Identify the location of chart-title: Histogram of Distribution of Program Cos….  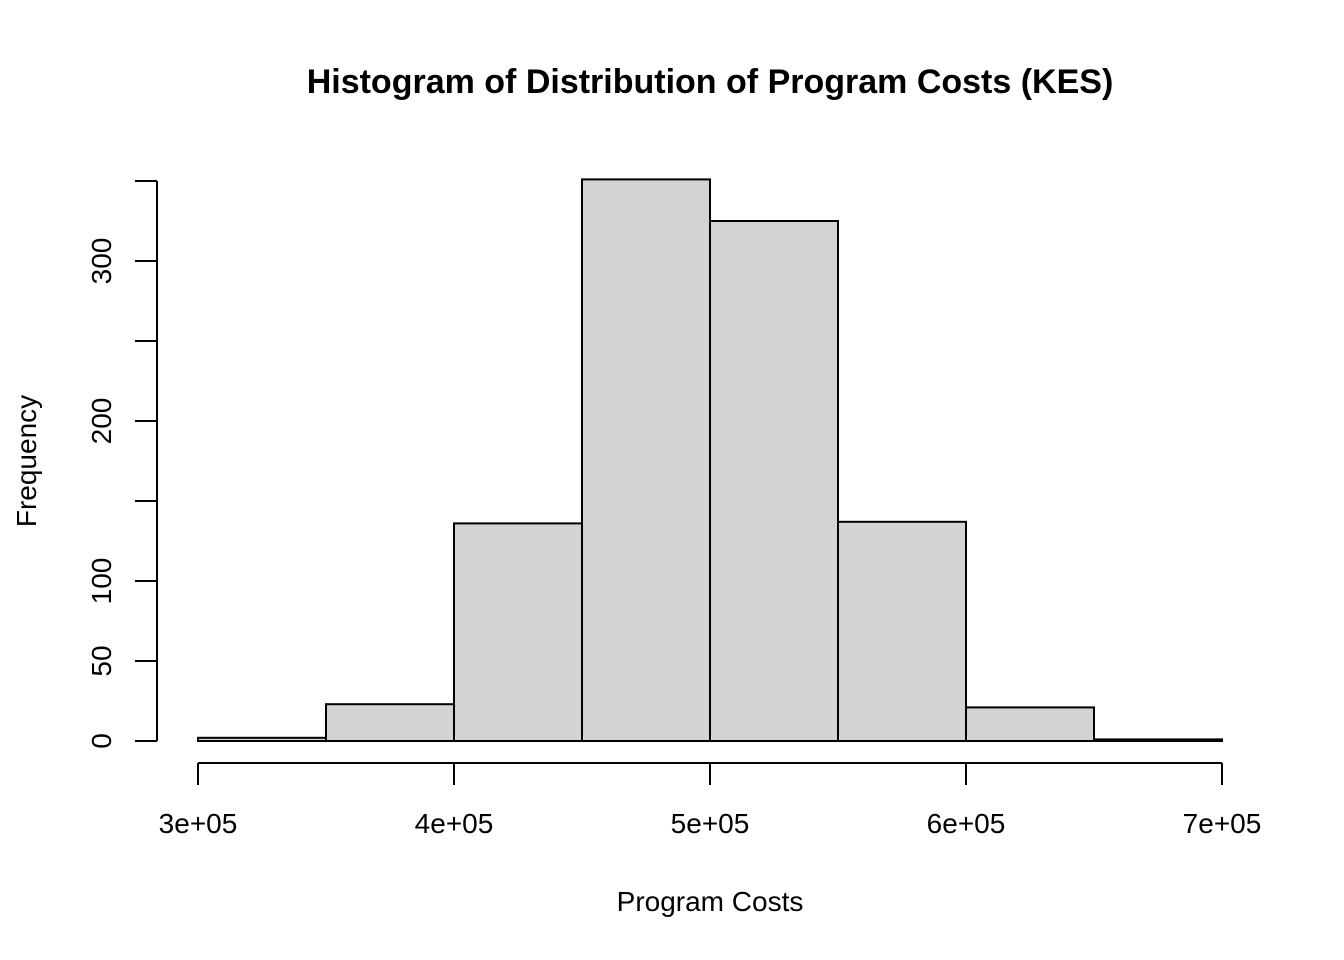
(710, 82).